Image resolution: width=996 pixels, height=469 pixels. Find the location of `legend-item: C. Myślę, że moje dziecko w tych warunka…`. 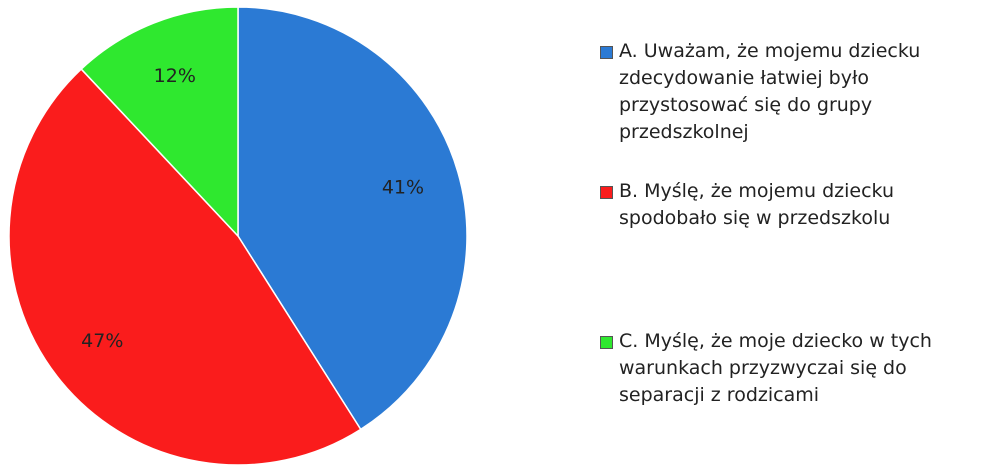

legend-item: C. Myślę, że moje dziecko w tych warunka… is located at coordinates (795, 368).